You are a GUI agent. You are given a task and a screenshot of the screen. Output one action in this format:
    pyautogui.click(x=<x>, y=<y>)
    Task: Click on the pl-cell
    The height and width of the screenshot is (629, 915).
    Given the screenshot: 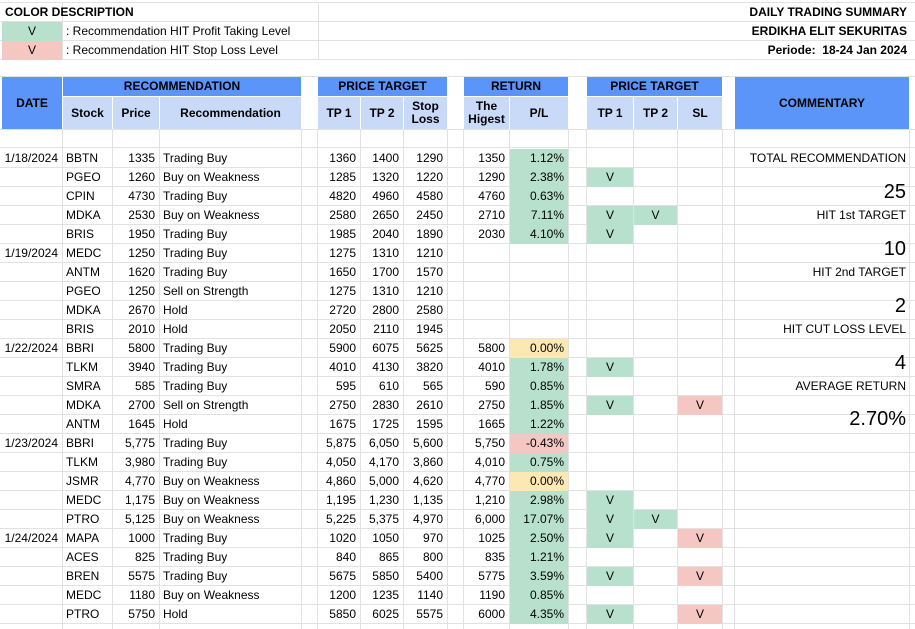 What is the action you would take?
    pyautogui.click(x=539, y=329)
    